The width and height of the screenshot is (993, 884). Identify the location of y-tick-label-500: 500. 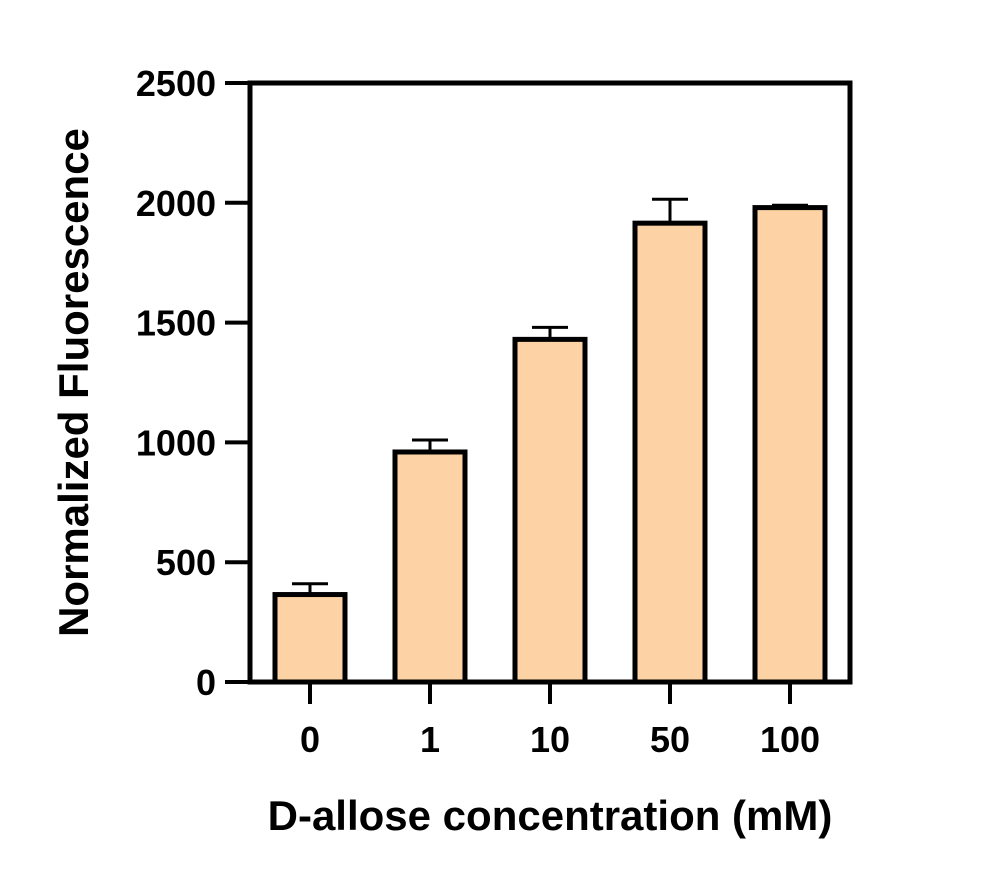
(186, 562).